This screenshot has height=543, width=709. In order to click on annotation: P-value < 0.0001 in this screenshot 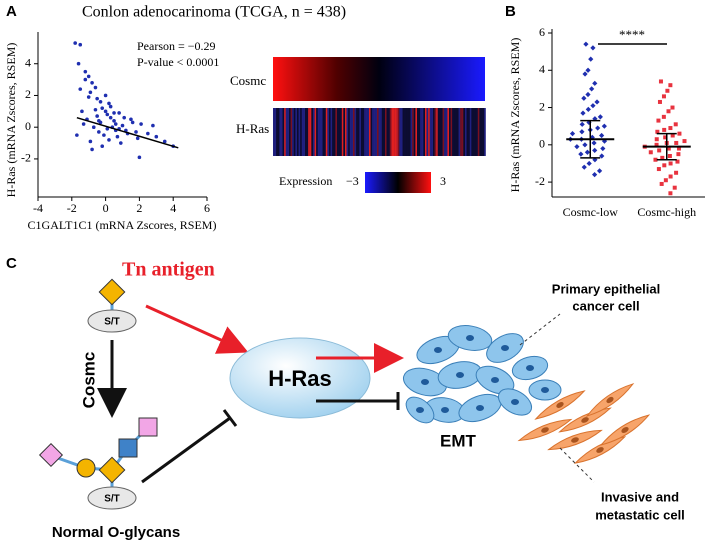, I will do `click(178, 62)`.